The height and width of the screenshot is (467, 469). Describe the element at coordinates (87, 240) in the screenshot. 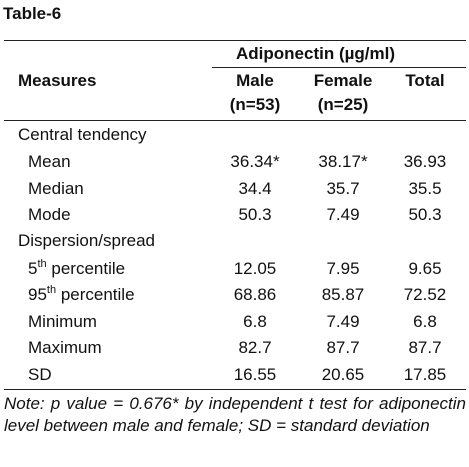

I see `section-label-dispersion: Dispersion/spread` at that location.